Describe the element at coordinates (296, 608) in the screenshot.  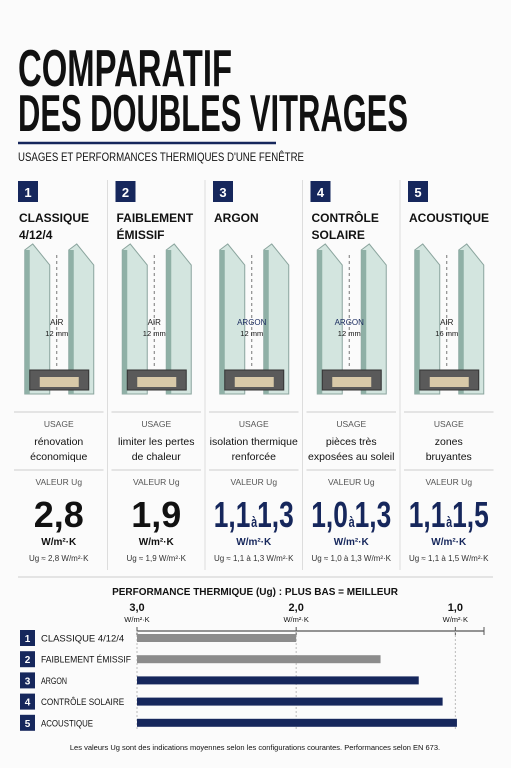
I see `x-tick-label: 2,0` at that location.